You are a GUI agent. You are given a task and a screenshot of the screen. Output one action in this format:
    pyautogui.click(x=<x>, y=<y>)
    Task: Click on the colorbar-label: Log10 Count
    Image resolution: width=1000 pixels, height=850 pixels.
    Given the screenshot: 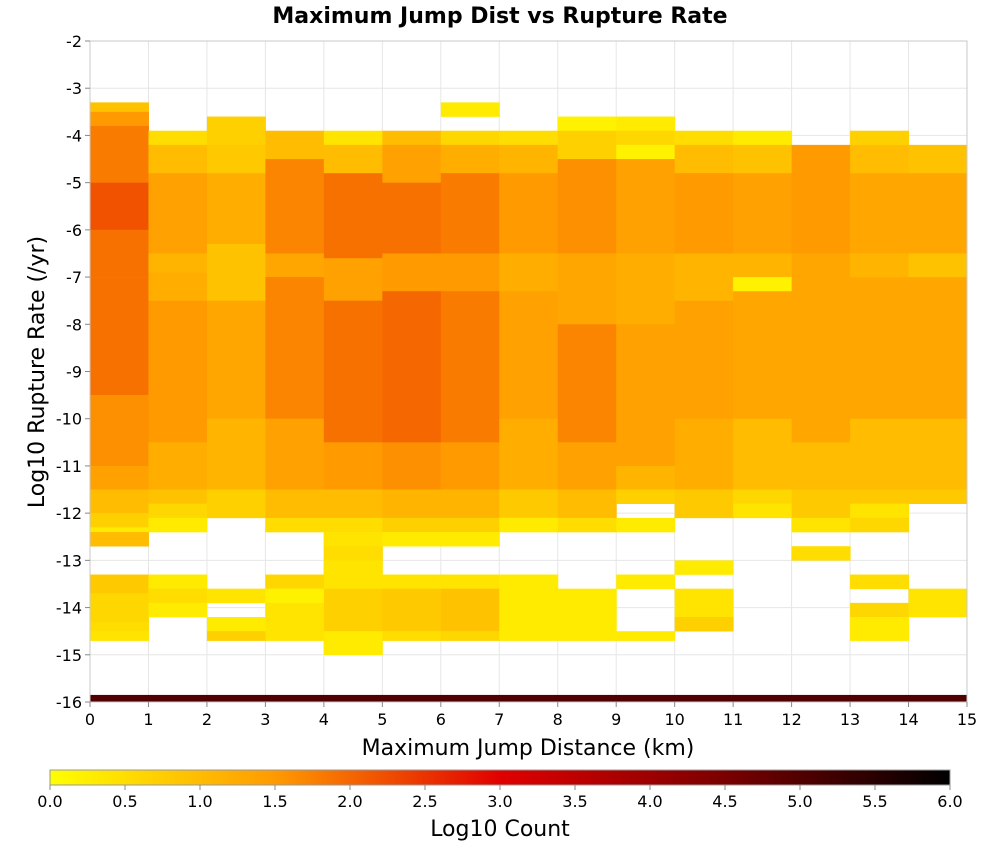 What is the action you would take?
    pyautogui.click(x=500, y=829)
    